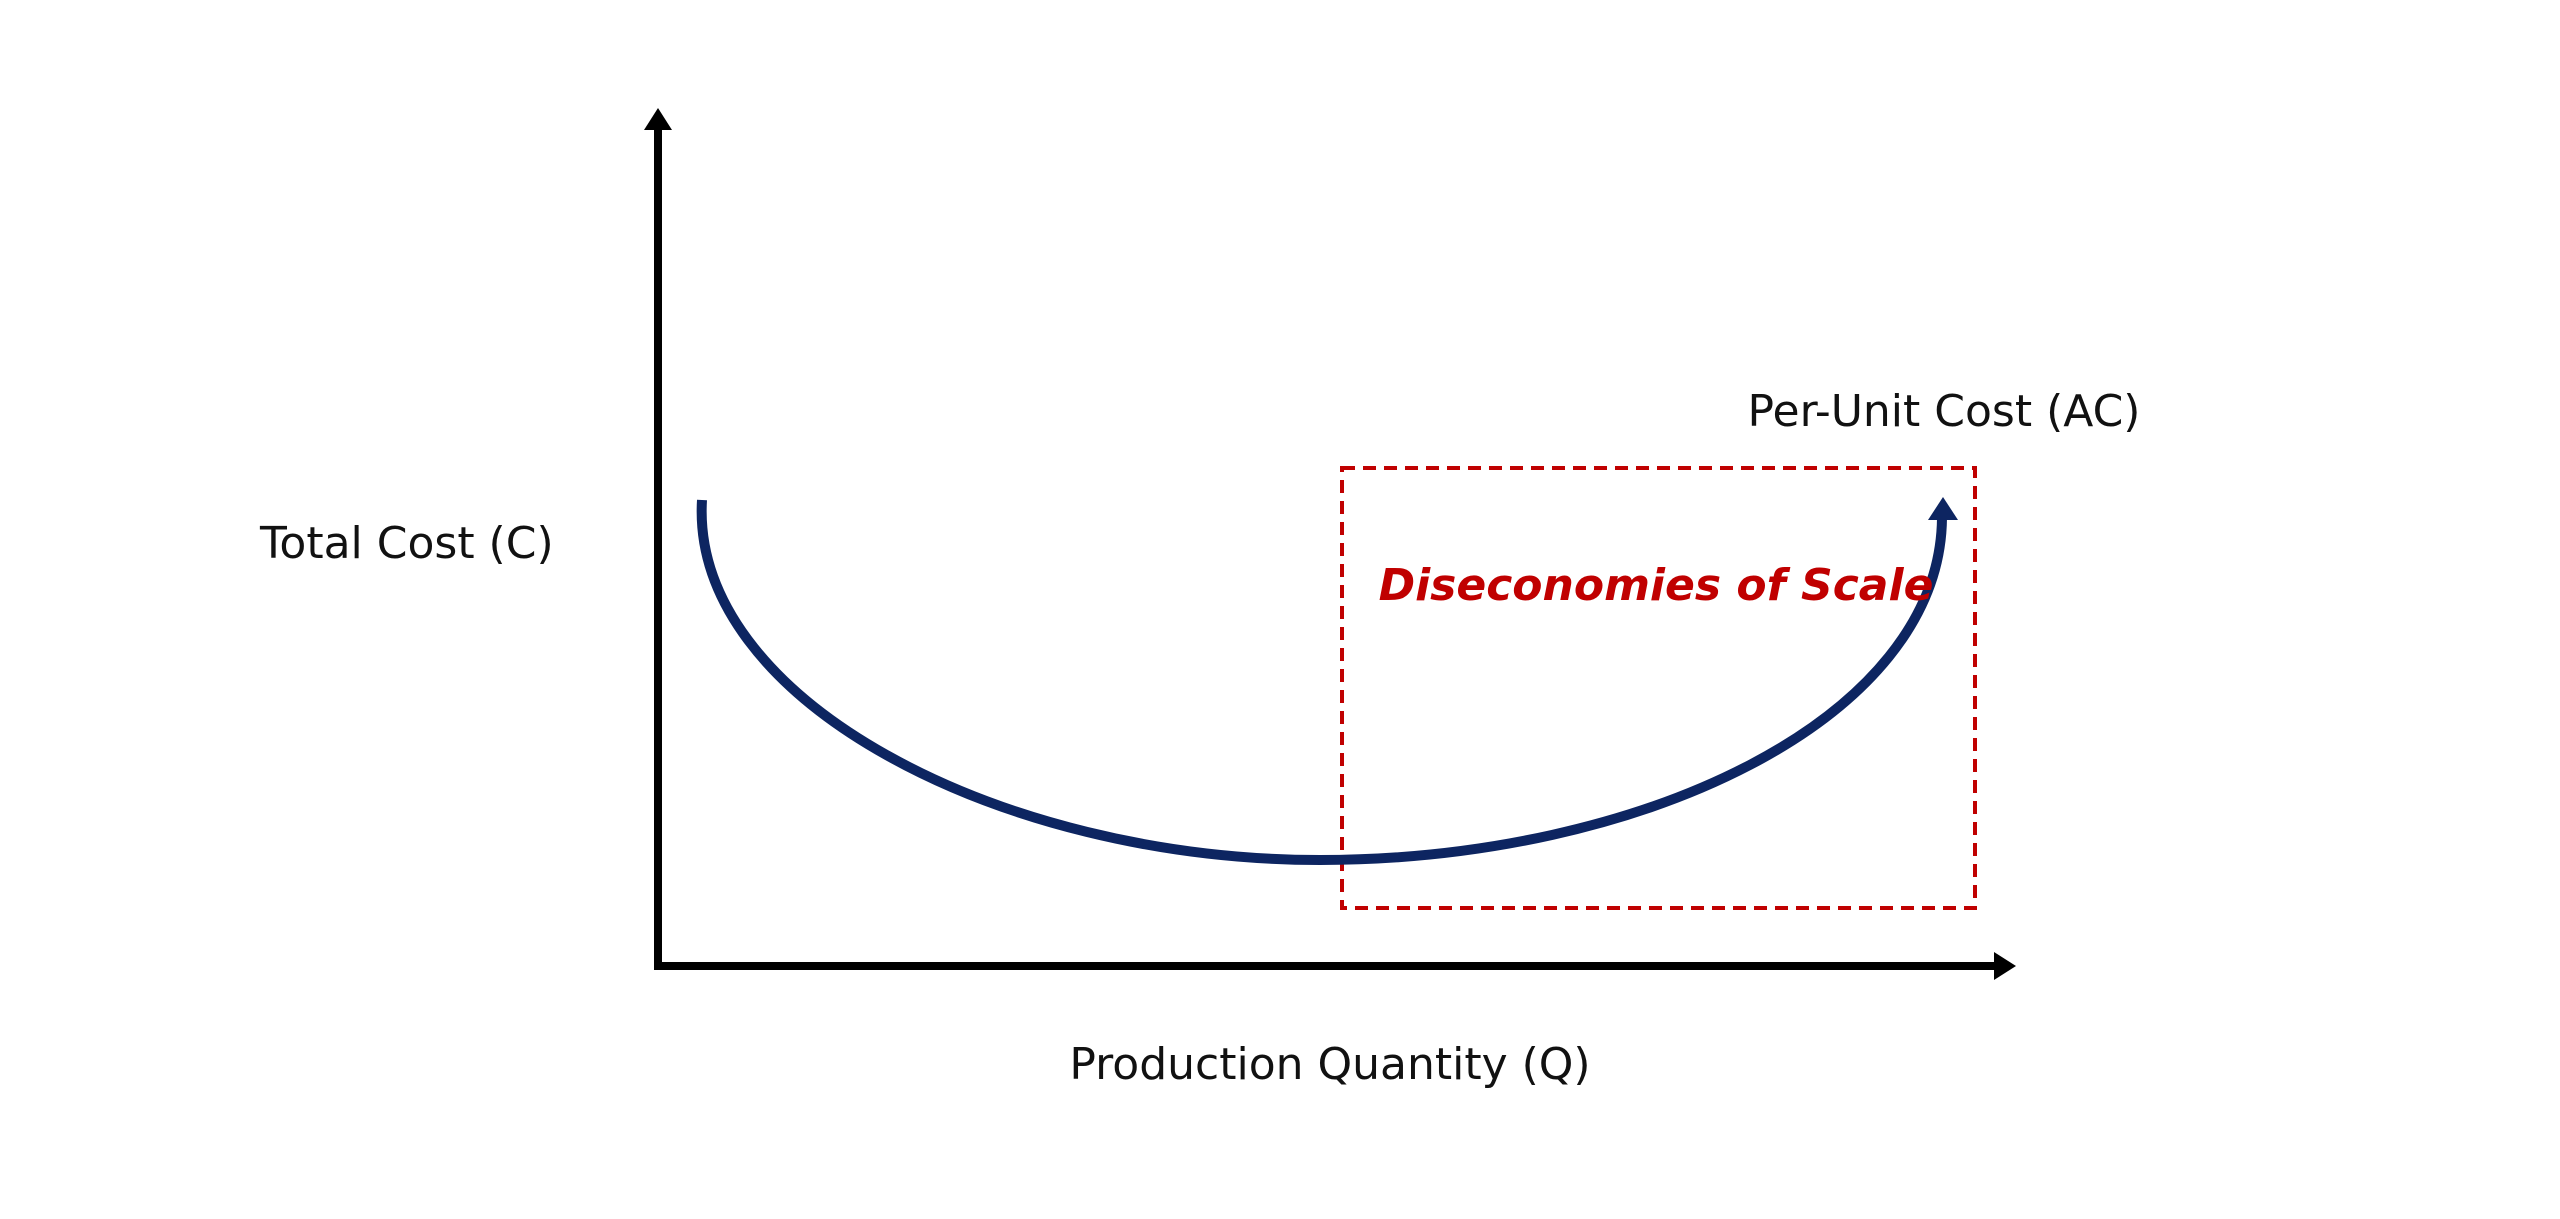  I want to click on diseconomies-region-box, so click(1658, 688).